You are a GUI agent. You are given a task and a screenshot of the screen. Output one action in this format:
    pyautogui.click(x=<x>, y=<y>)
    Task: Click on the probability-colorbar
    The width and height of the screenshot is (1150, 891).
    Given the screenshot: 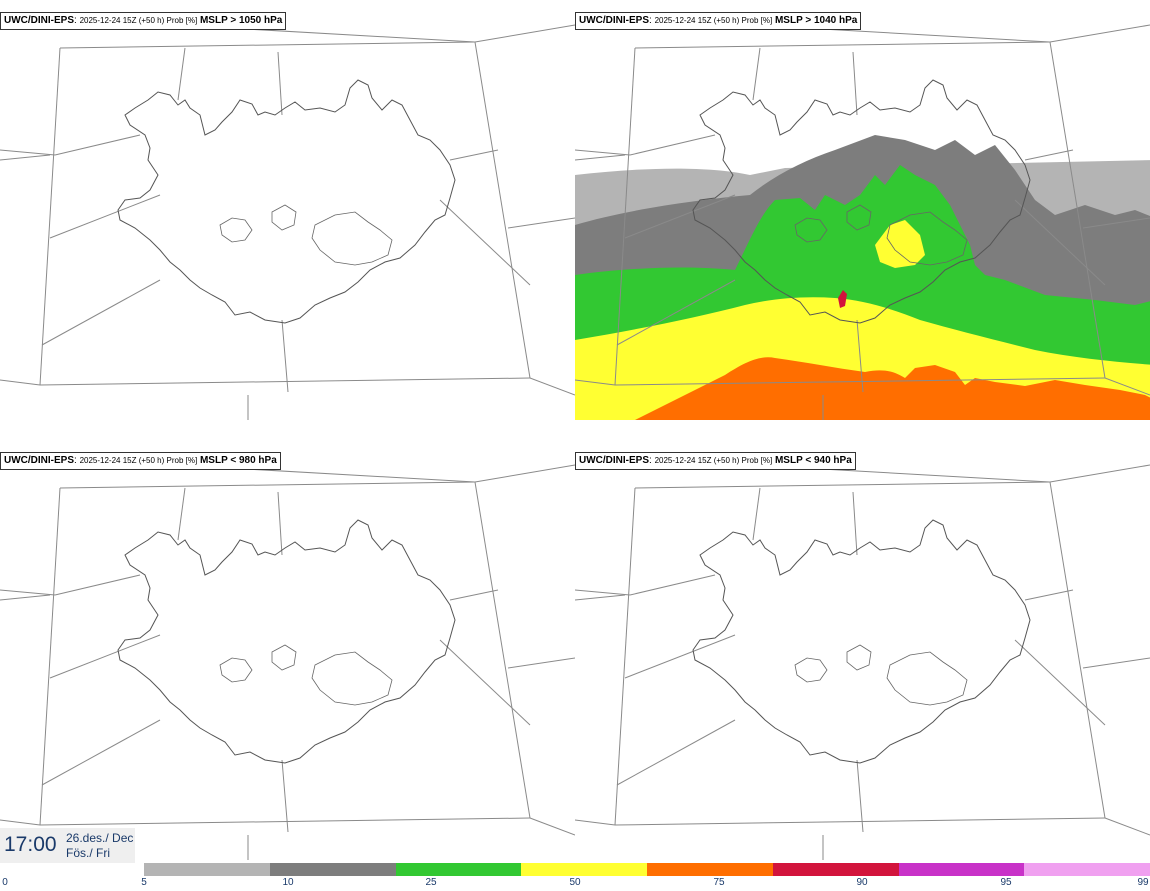 What is the action you would take?
    pyautogui.click(x=647, y=869)
    